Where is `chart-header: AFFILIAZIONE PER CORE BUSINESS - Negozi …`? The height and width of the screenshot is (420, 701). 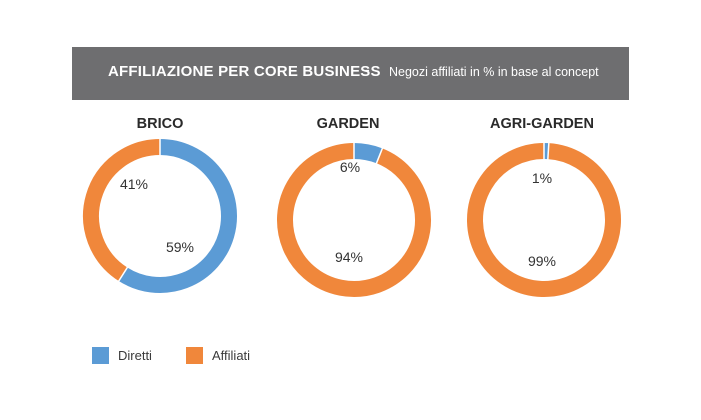
chart-header: AFFILIAZIONE PER CORE BUSINESS - Negozi … is located at coordinates (350, 73).